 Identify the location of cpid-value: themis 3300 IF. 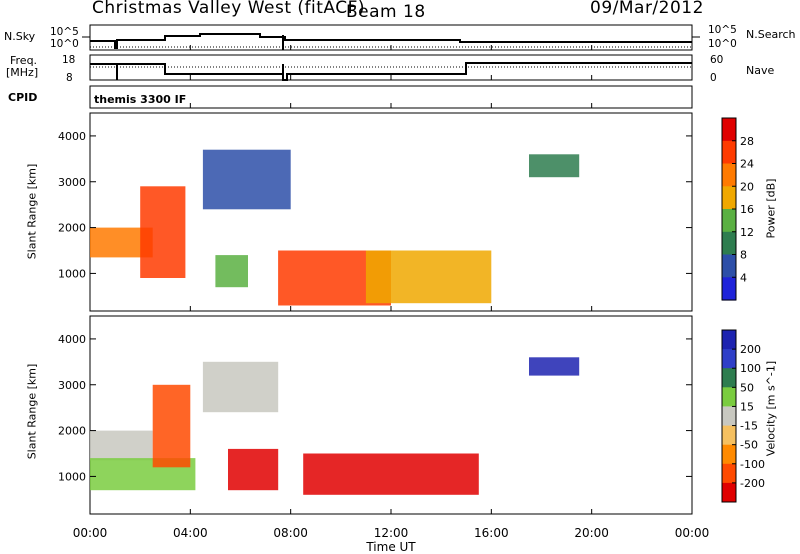
(140, 99).